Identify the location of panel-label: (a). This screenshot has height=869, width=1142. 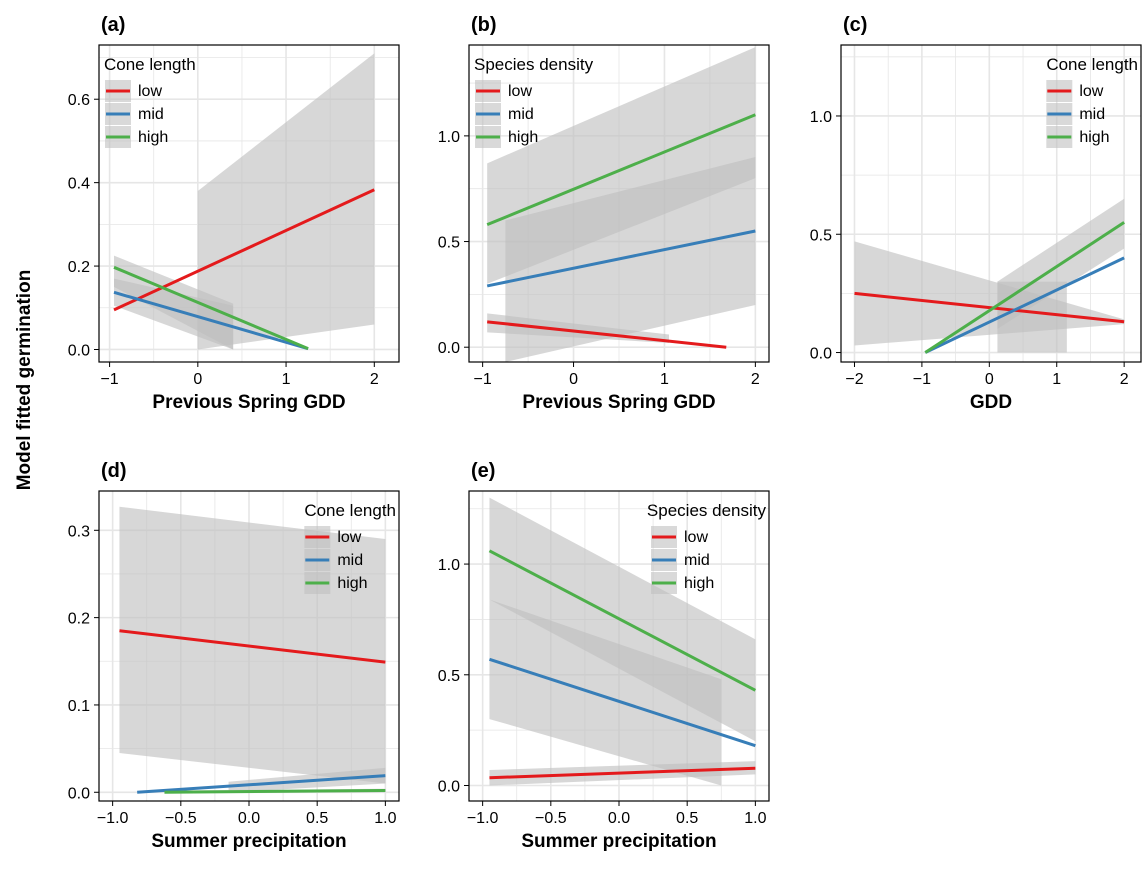
(113, 25).